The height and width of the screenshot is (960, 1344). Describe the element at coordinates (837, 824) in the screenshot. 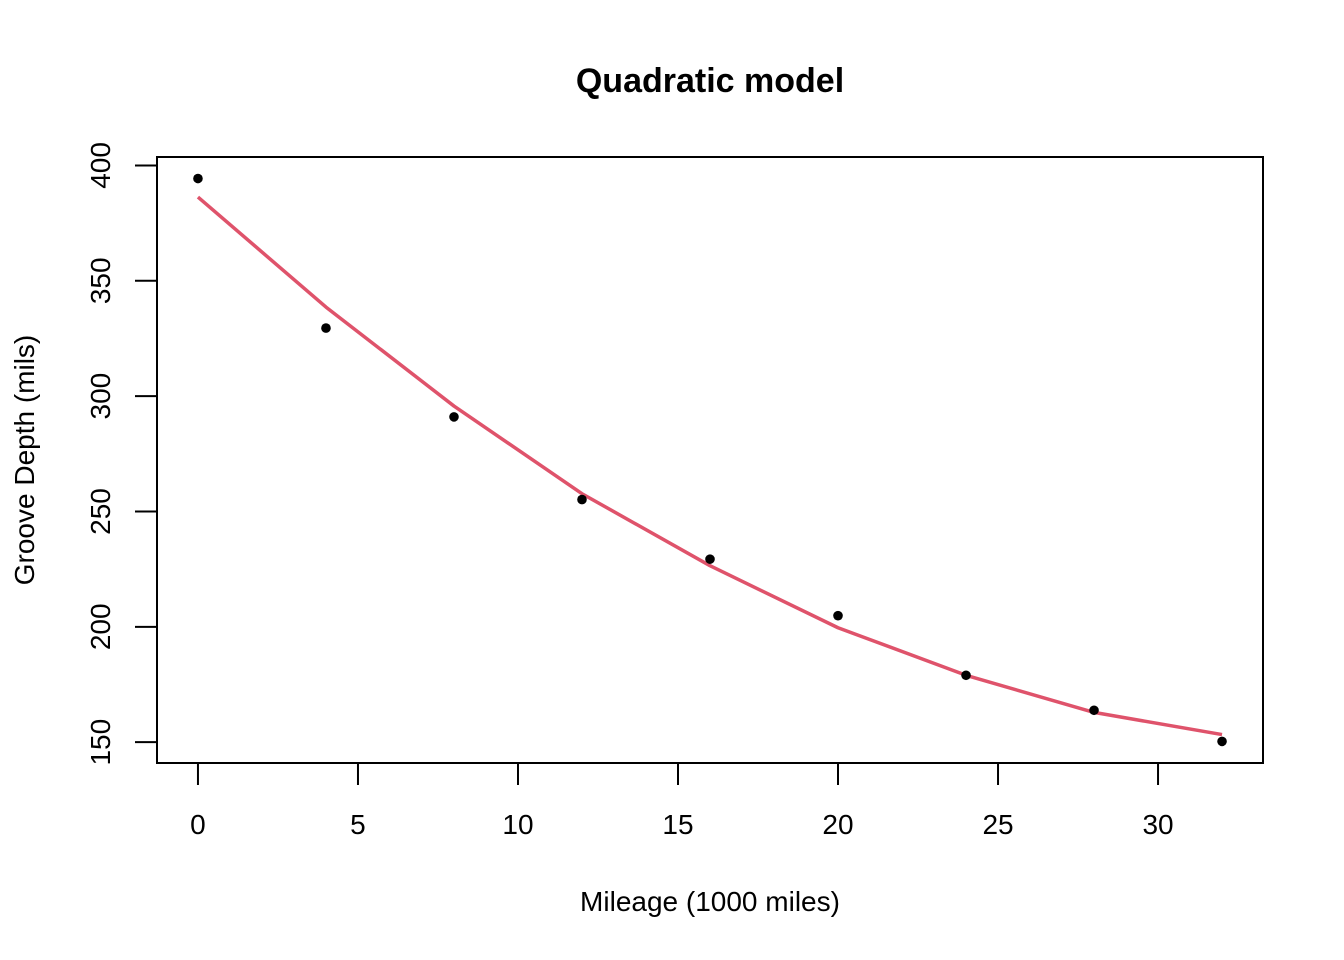

I see `x-tick-label: 20` at that location.